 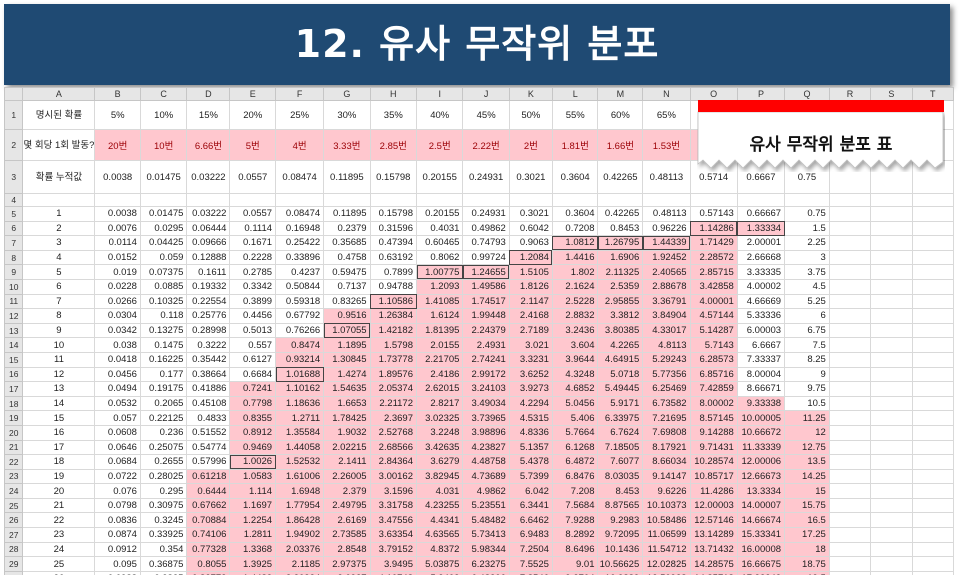 I want to click on value-cell: 14.28575, so click(x=713, y=564).